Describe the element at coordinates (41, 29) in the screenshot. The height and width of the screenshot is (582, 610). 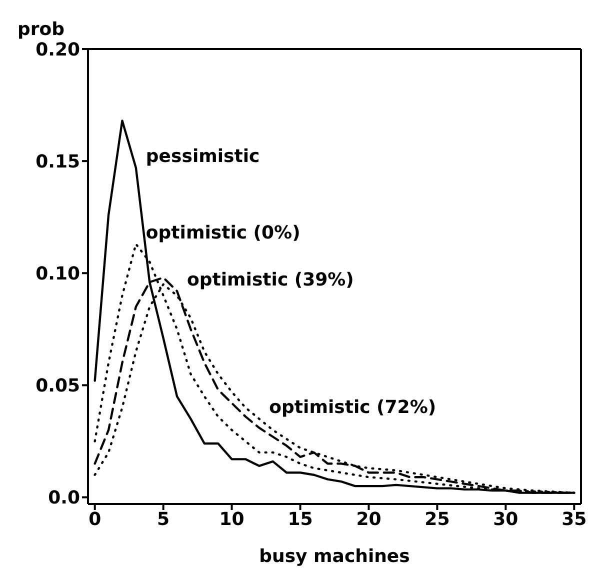
I see `y-axis-title: prob` at that location.